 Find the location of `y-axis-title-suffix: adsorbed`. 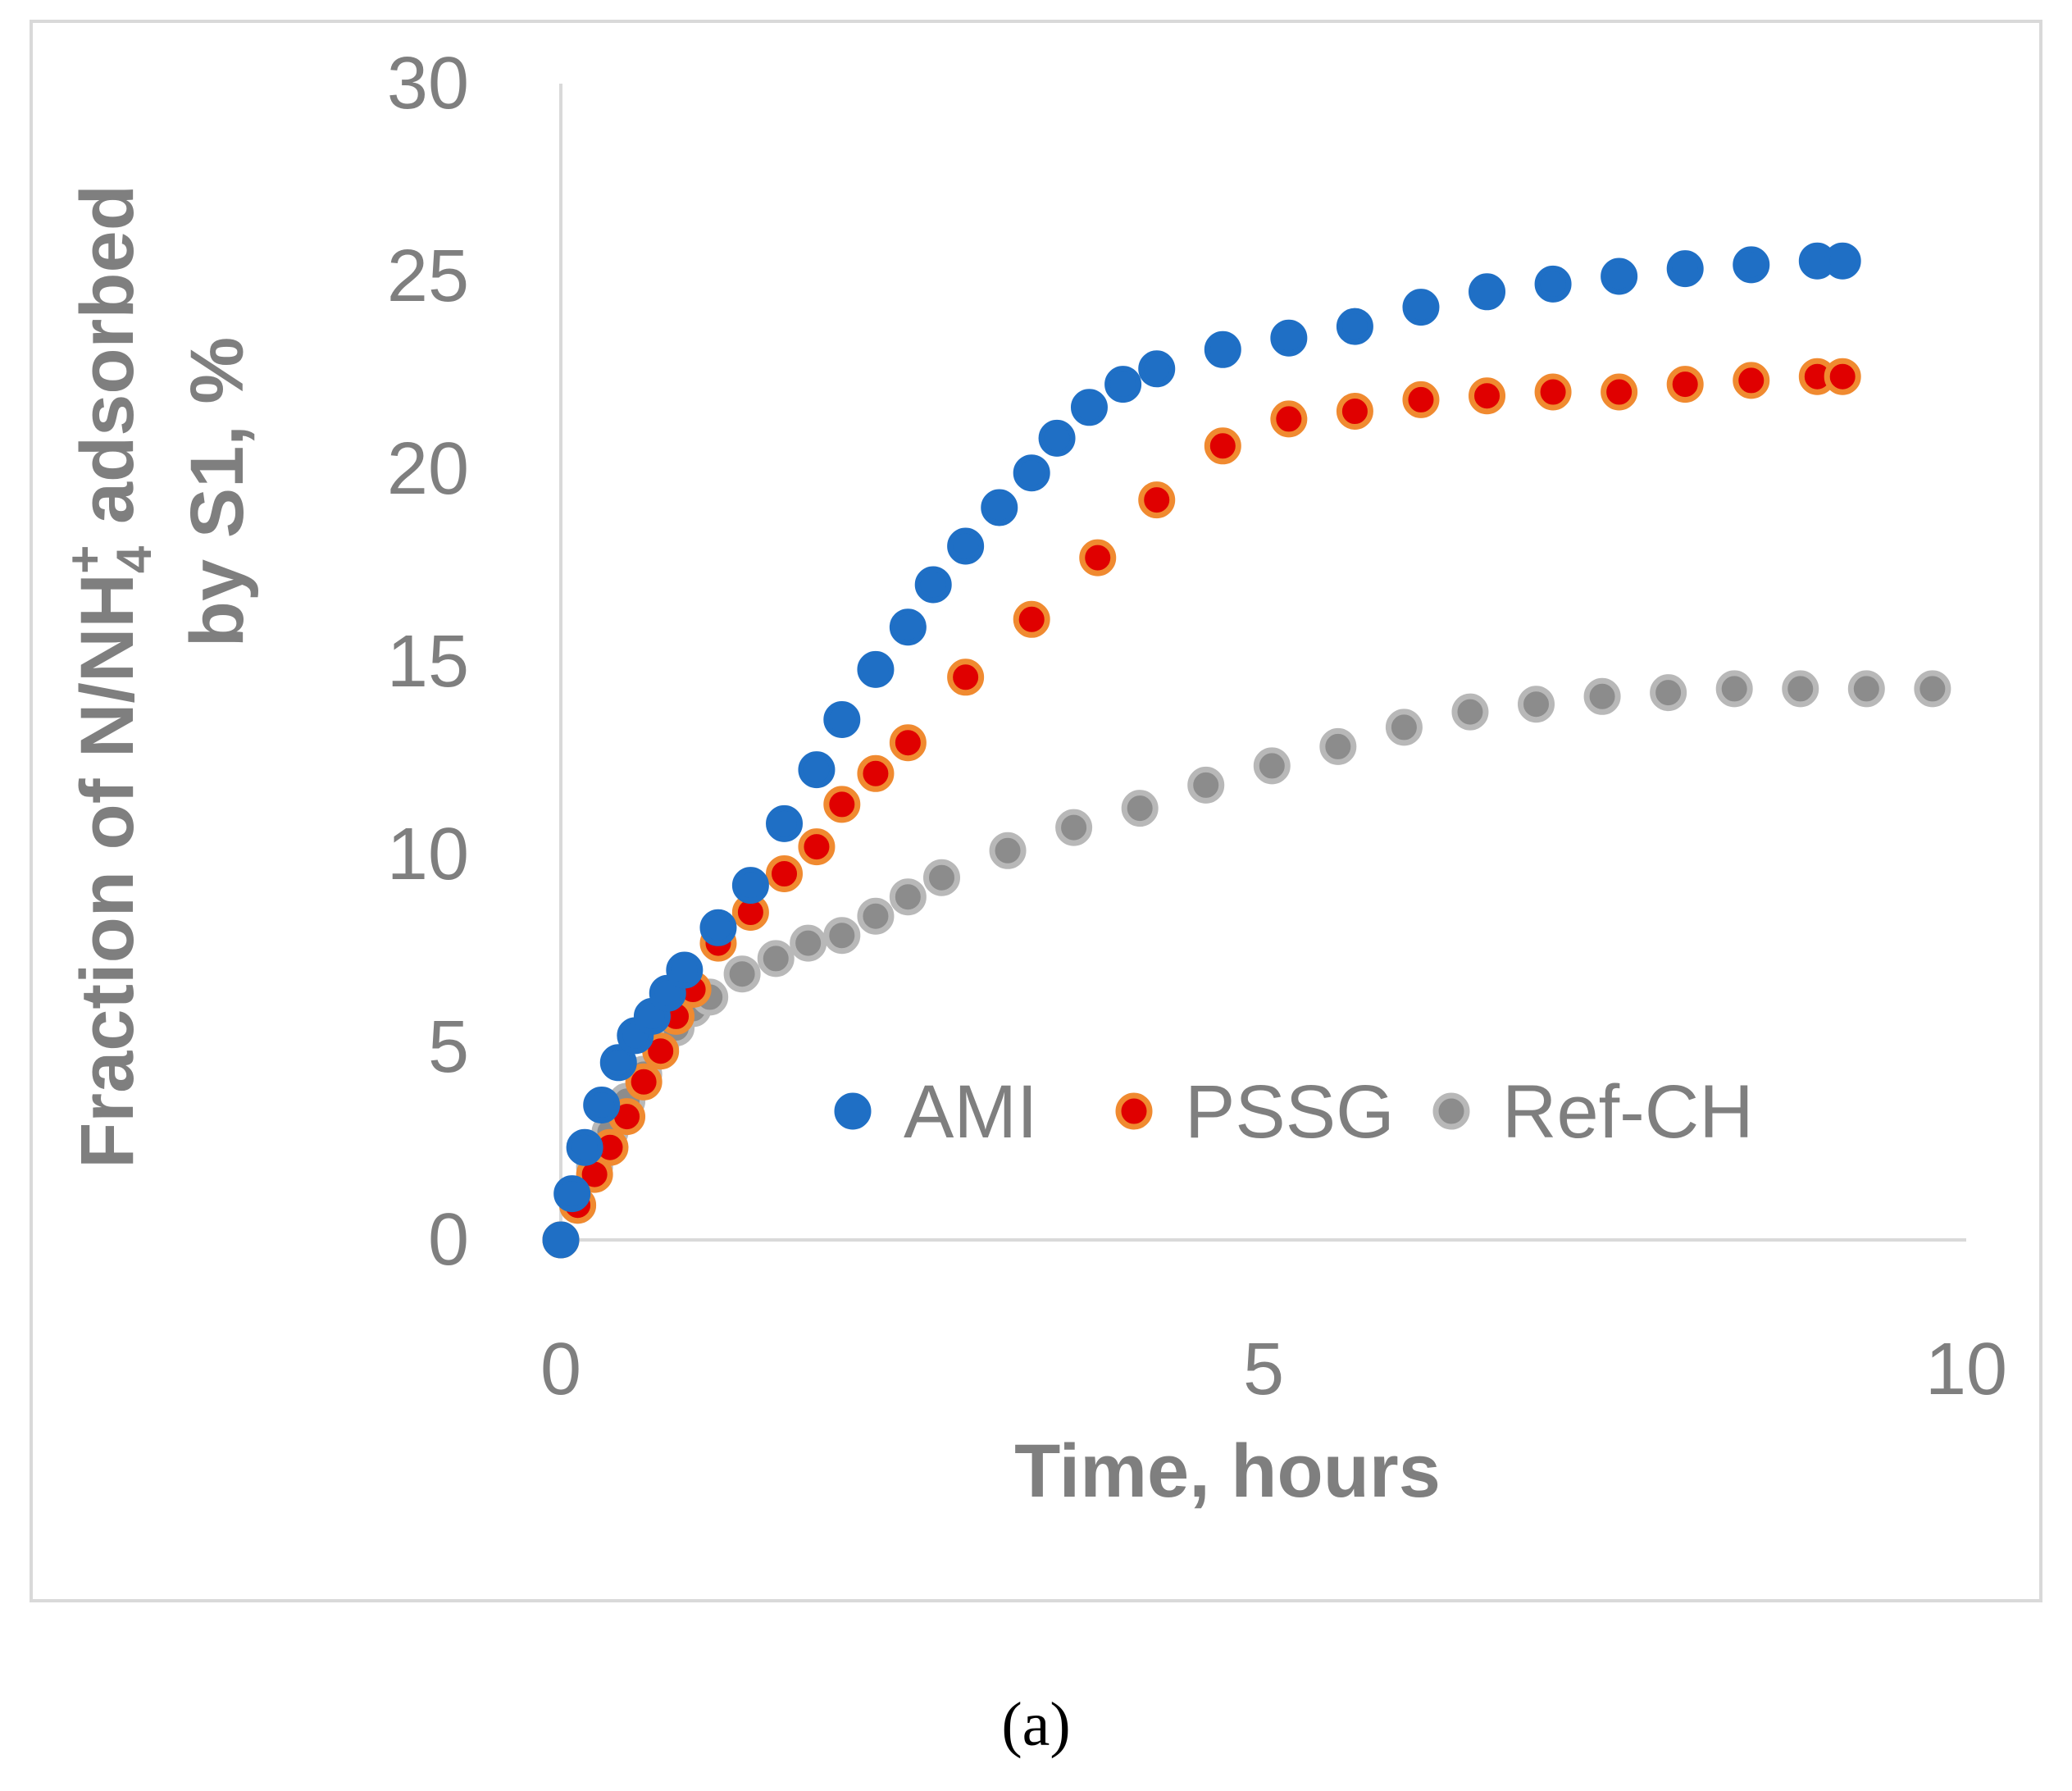

y-axis-title-suffix: adsorbed is located at coordinates (107, 365).